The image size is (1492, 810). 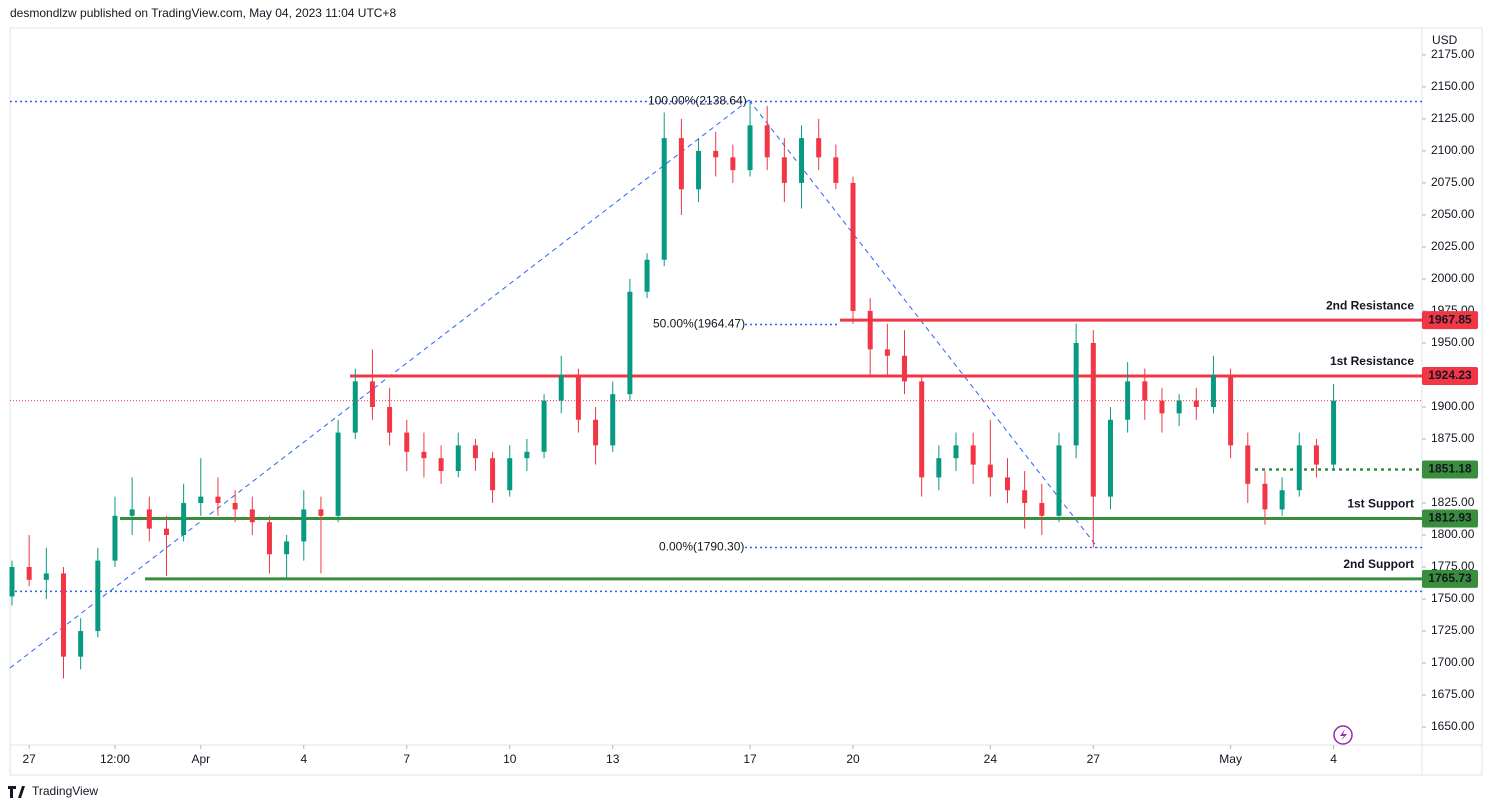 I want to click on price-label: 1967.85, so click(x=1450, y=319).